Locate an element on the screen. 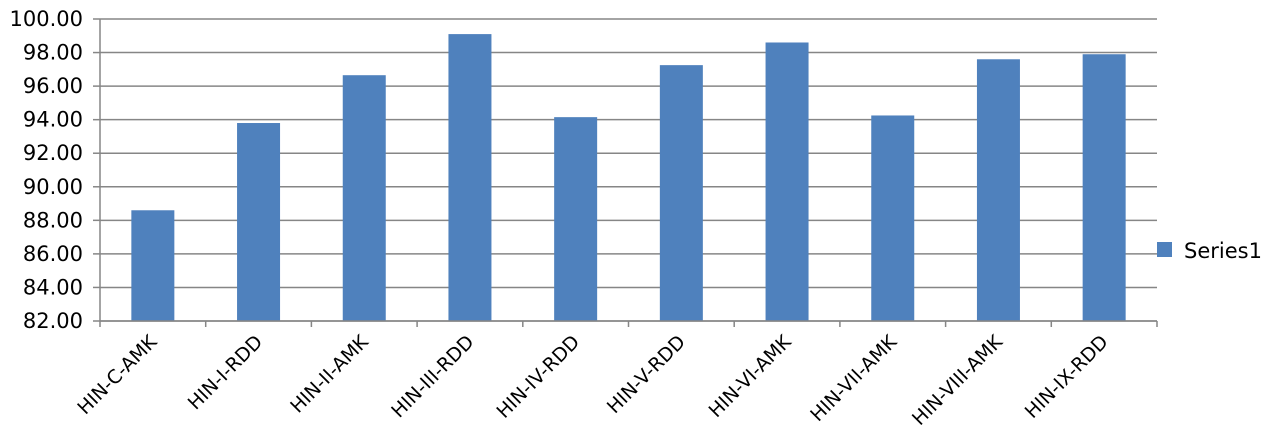  x-category-label: HIN-I-RDD is located at coordinates (225, 372).